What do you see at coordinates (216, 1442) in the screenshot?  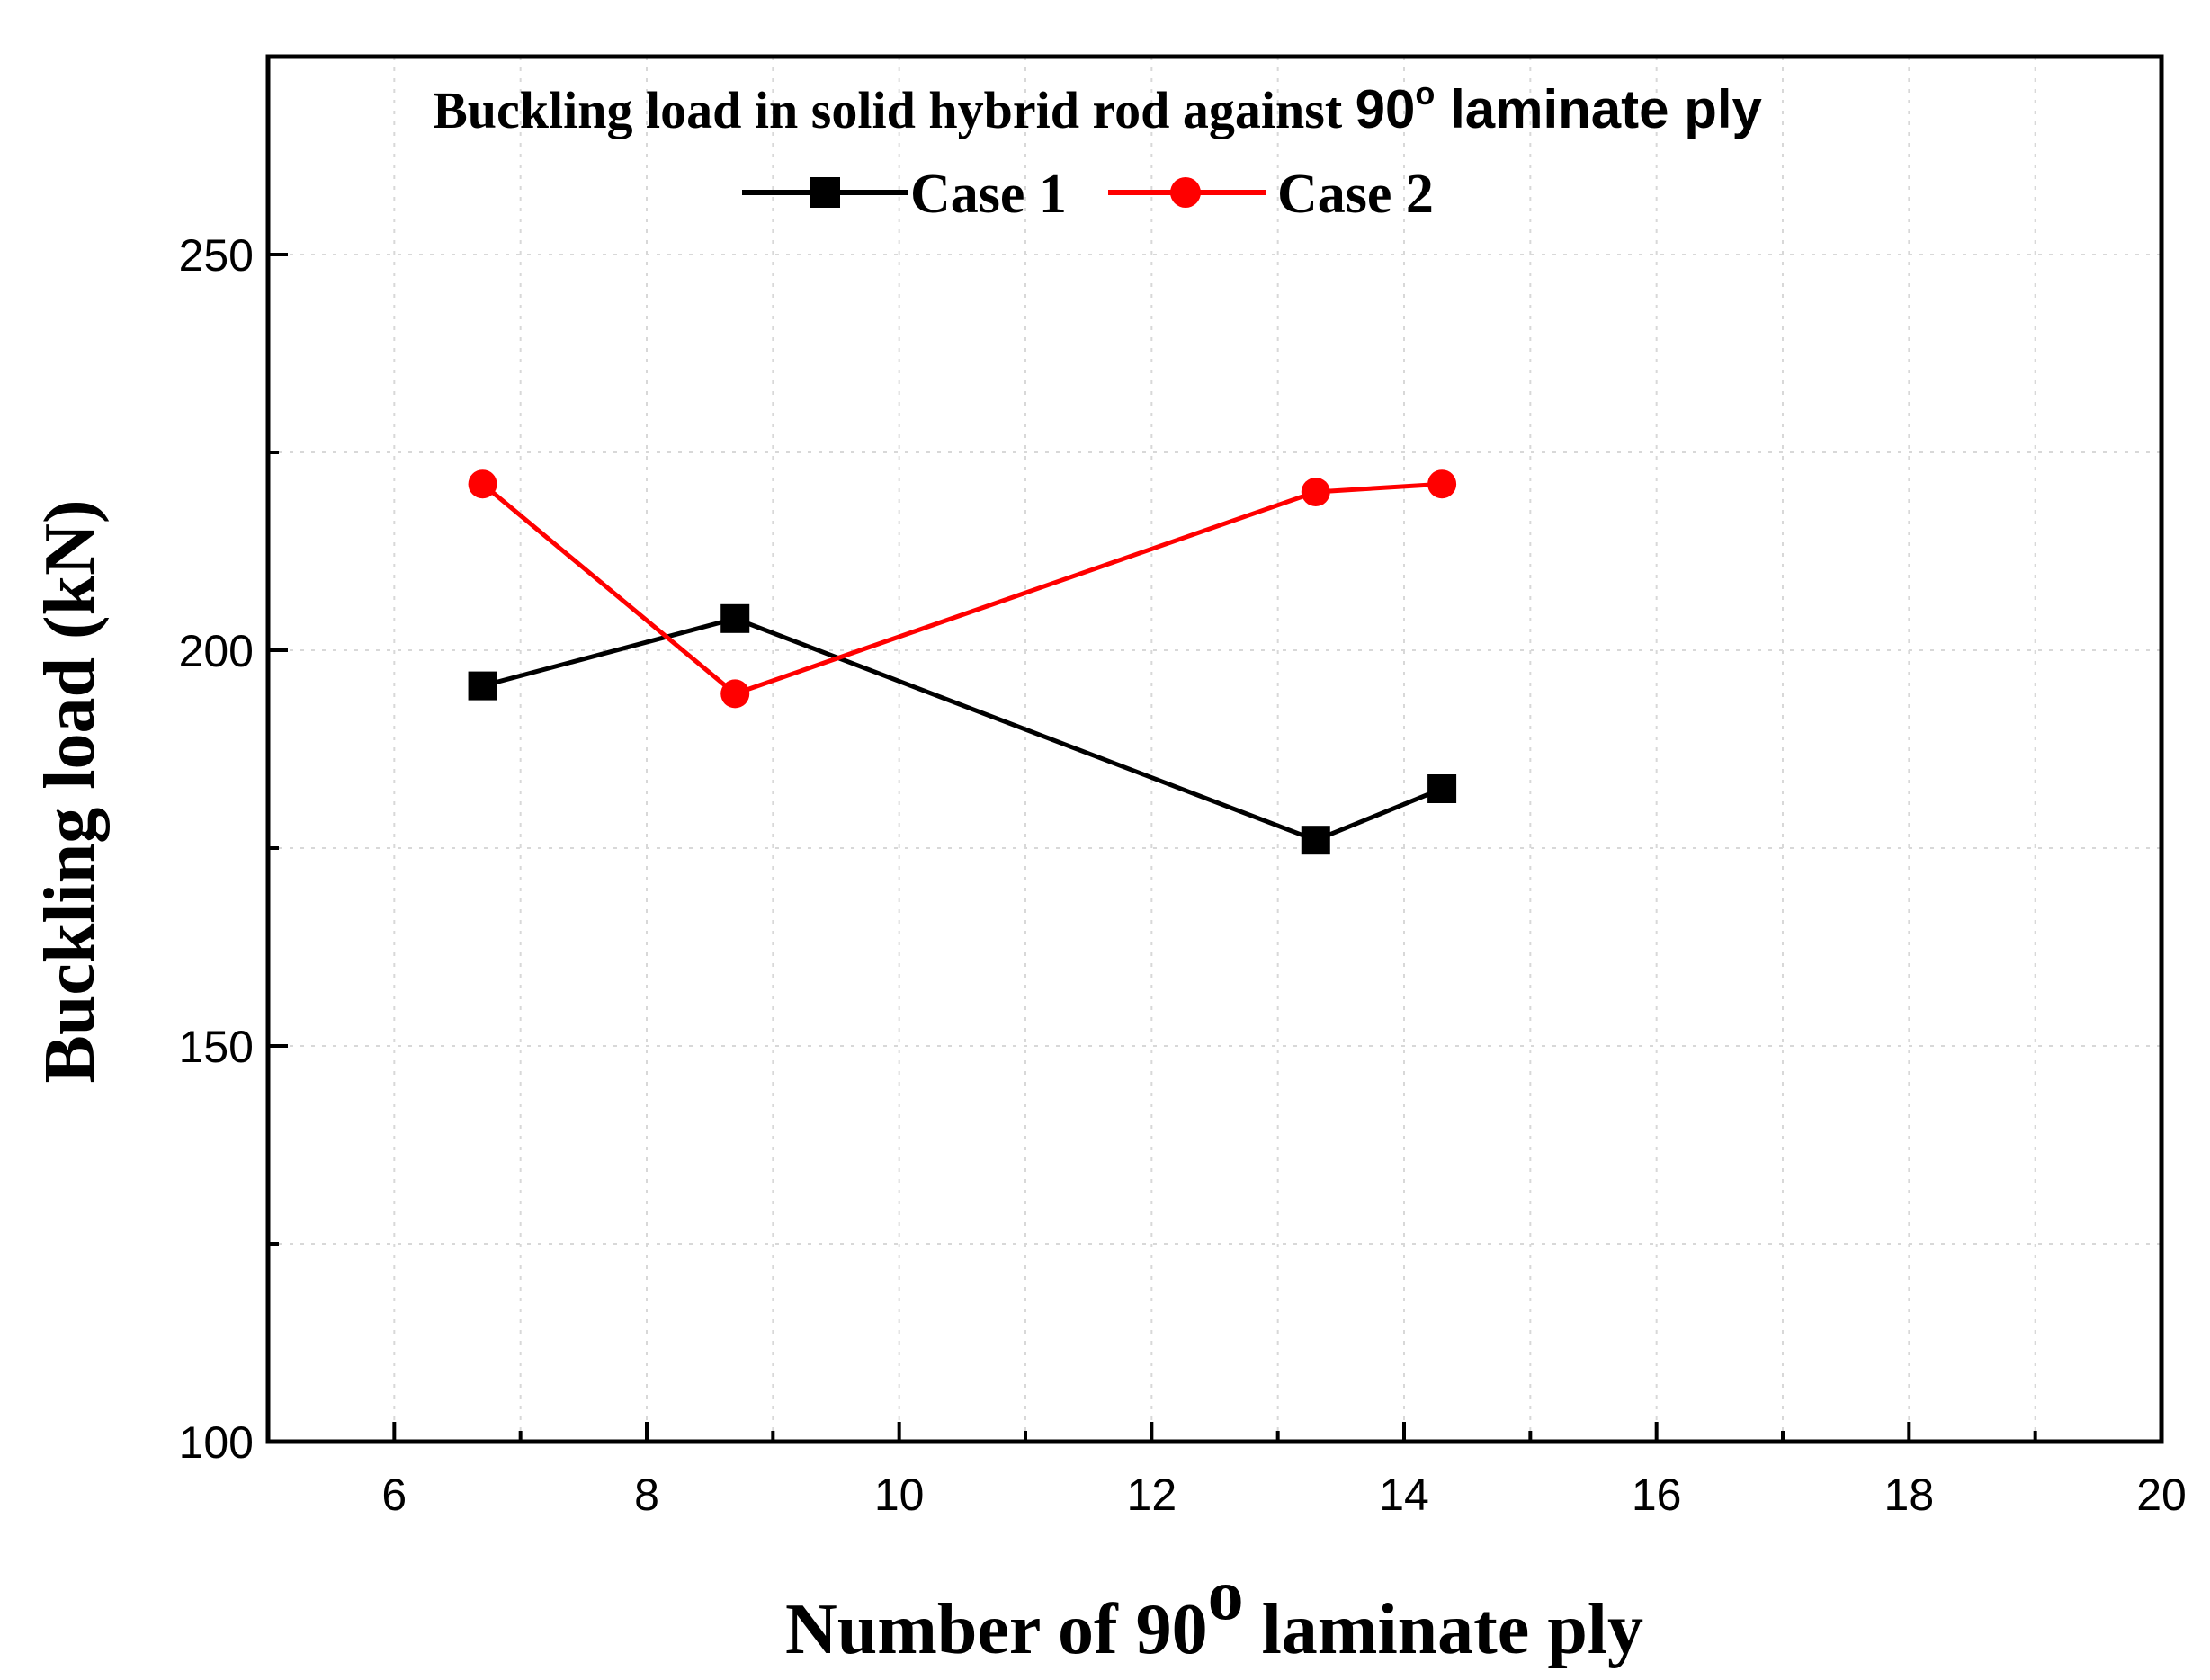 I see `y-tick-label: 100` at bounding box center [216, 1442].